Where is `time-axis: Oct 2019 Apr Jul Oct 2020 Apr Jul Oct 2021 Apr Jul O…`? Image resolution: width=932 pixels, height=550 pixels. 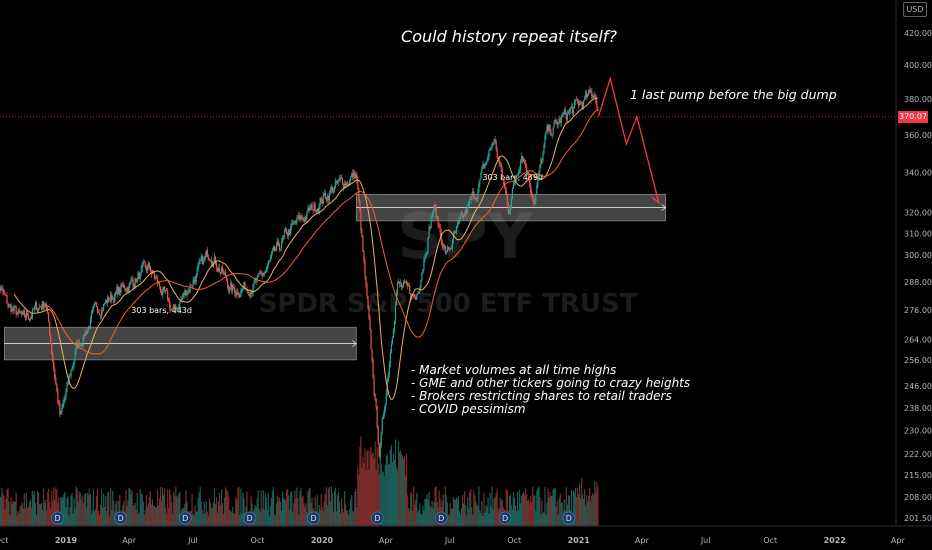
time-axis: Oct 2019 Apr Jul Oct 2020 Apr Jul Oct 2021 Apr Jul O… is located at coordinates (452, 540).